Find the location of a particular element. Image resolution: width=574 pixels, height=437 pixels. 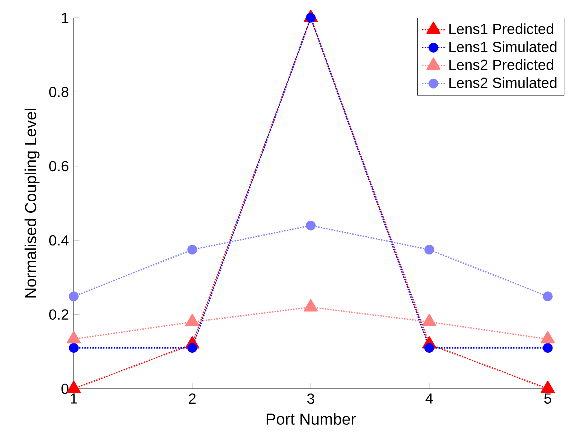

legend-label: Lens1 Predicted is located at coordinates (502, 29).